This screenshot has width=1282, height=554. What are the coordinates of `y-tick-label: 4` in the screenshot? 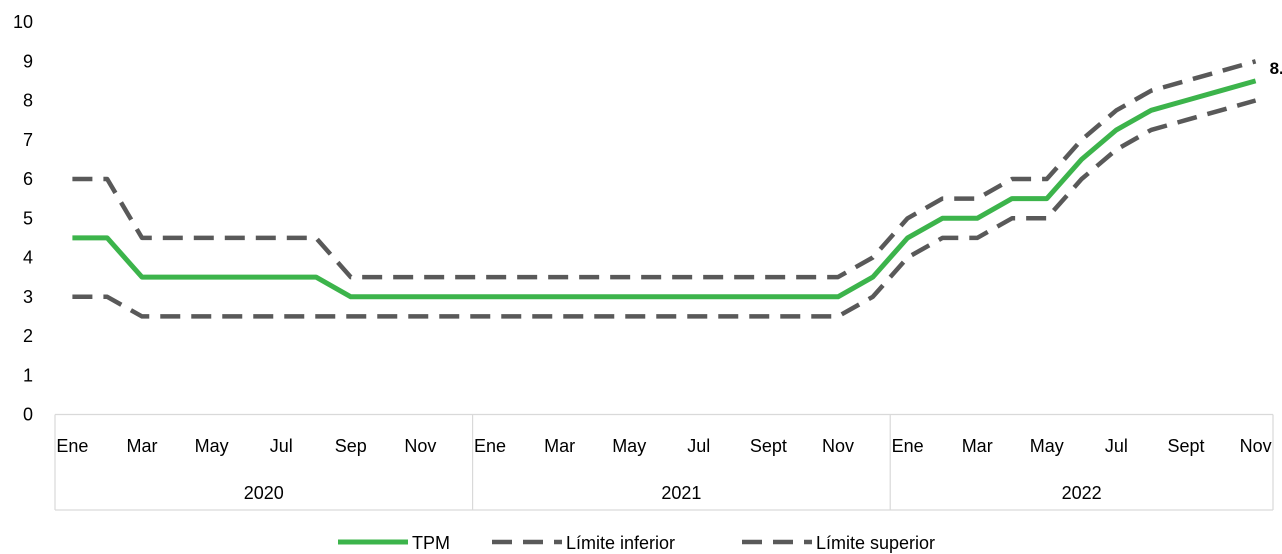 It's located at (28, 258).